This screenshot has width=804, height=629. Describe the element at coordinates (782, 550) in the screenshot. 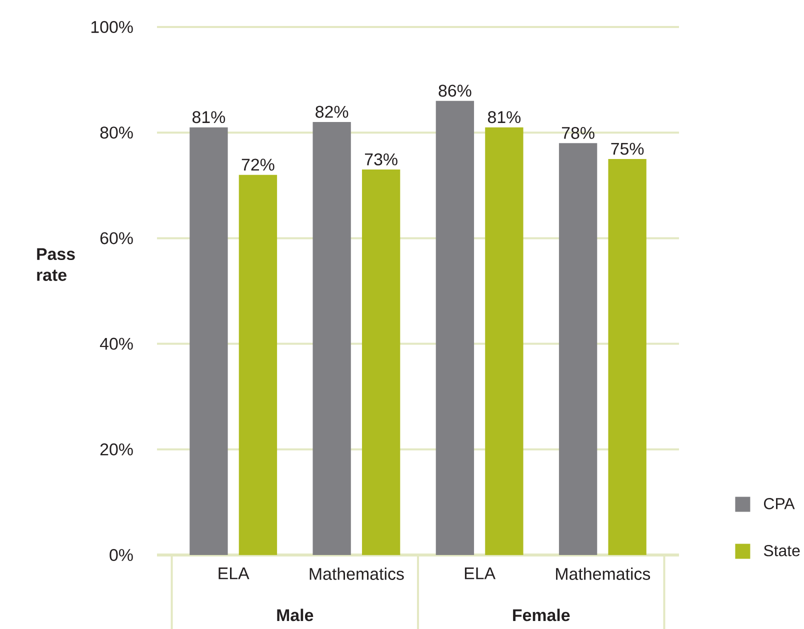

I see `legend-label: State` at that location.